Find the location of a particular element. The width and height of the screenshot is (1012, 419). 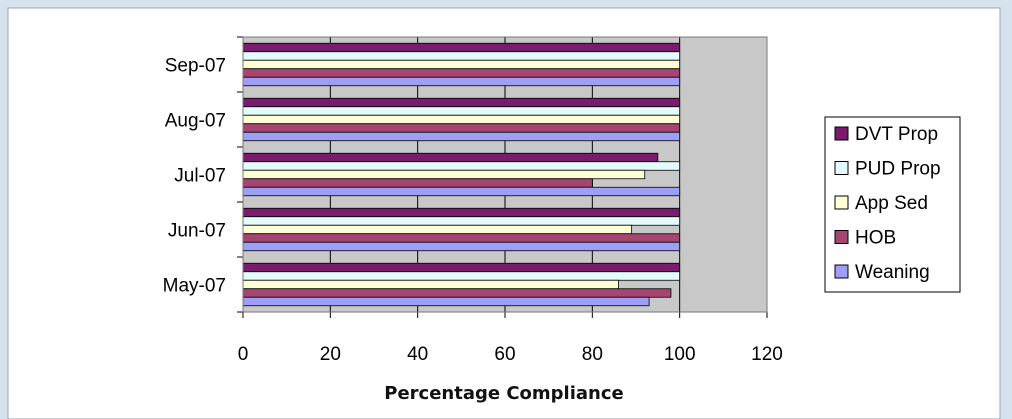

legend-label: PUD Prop is located at coordinates (898, 169).